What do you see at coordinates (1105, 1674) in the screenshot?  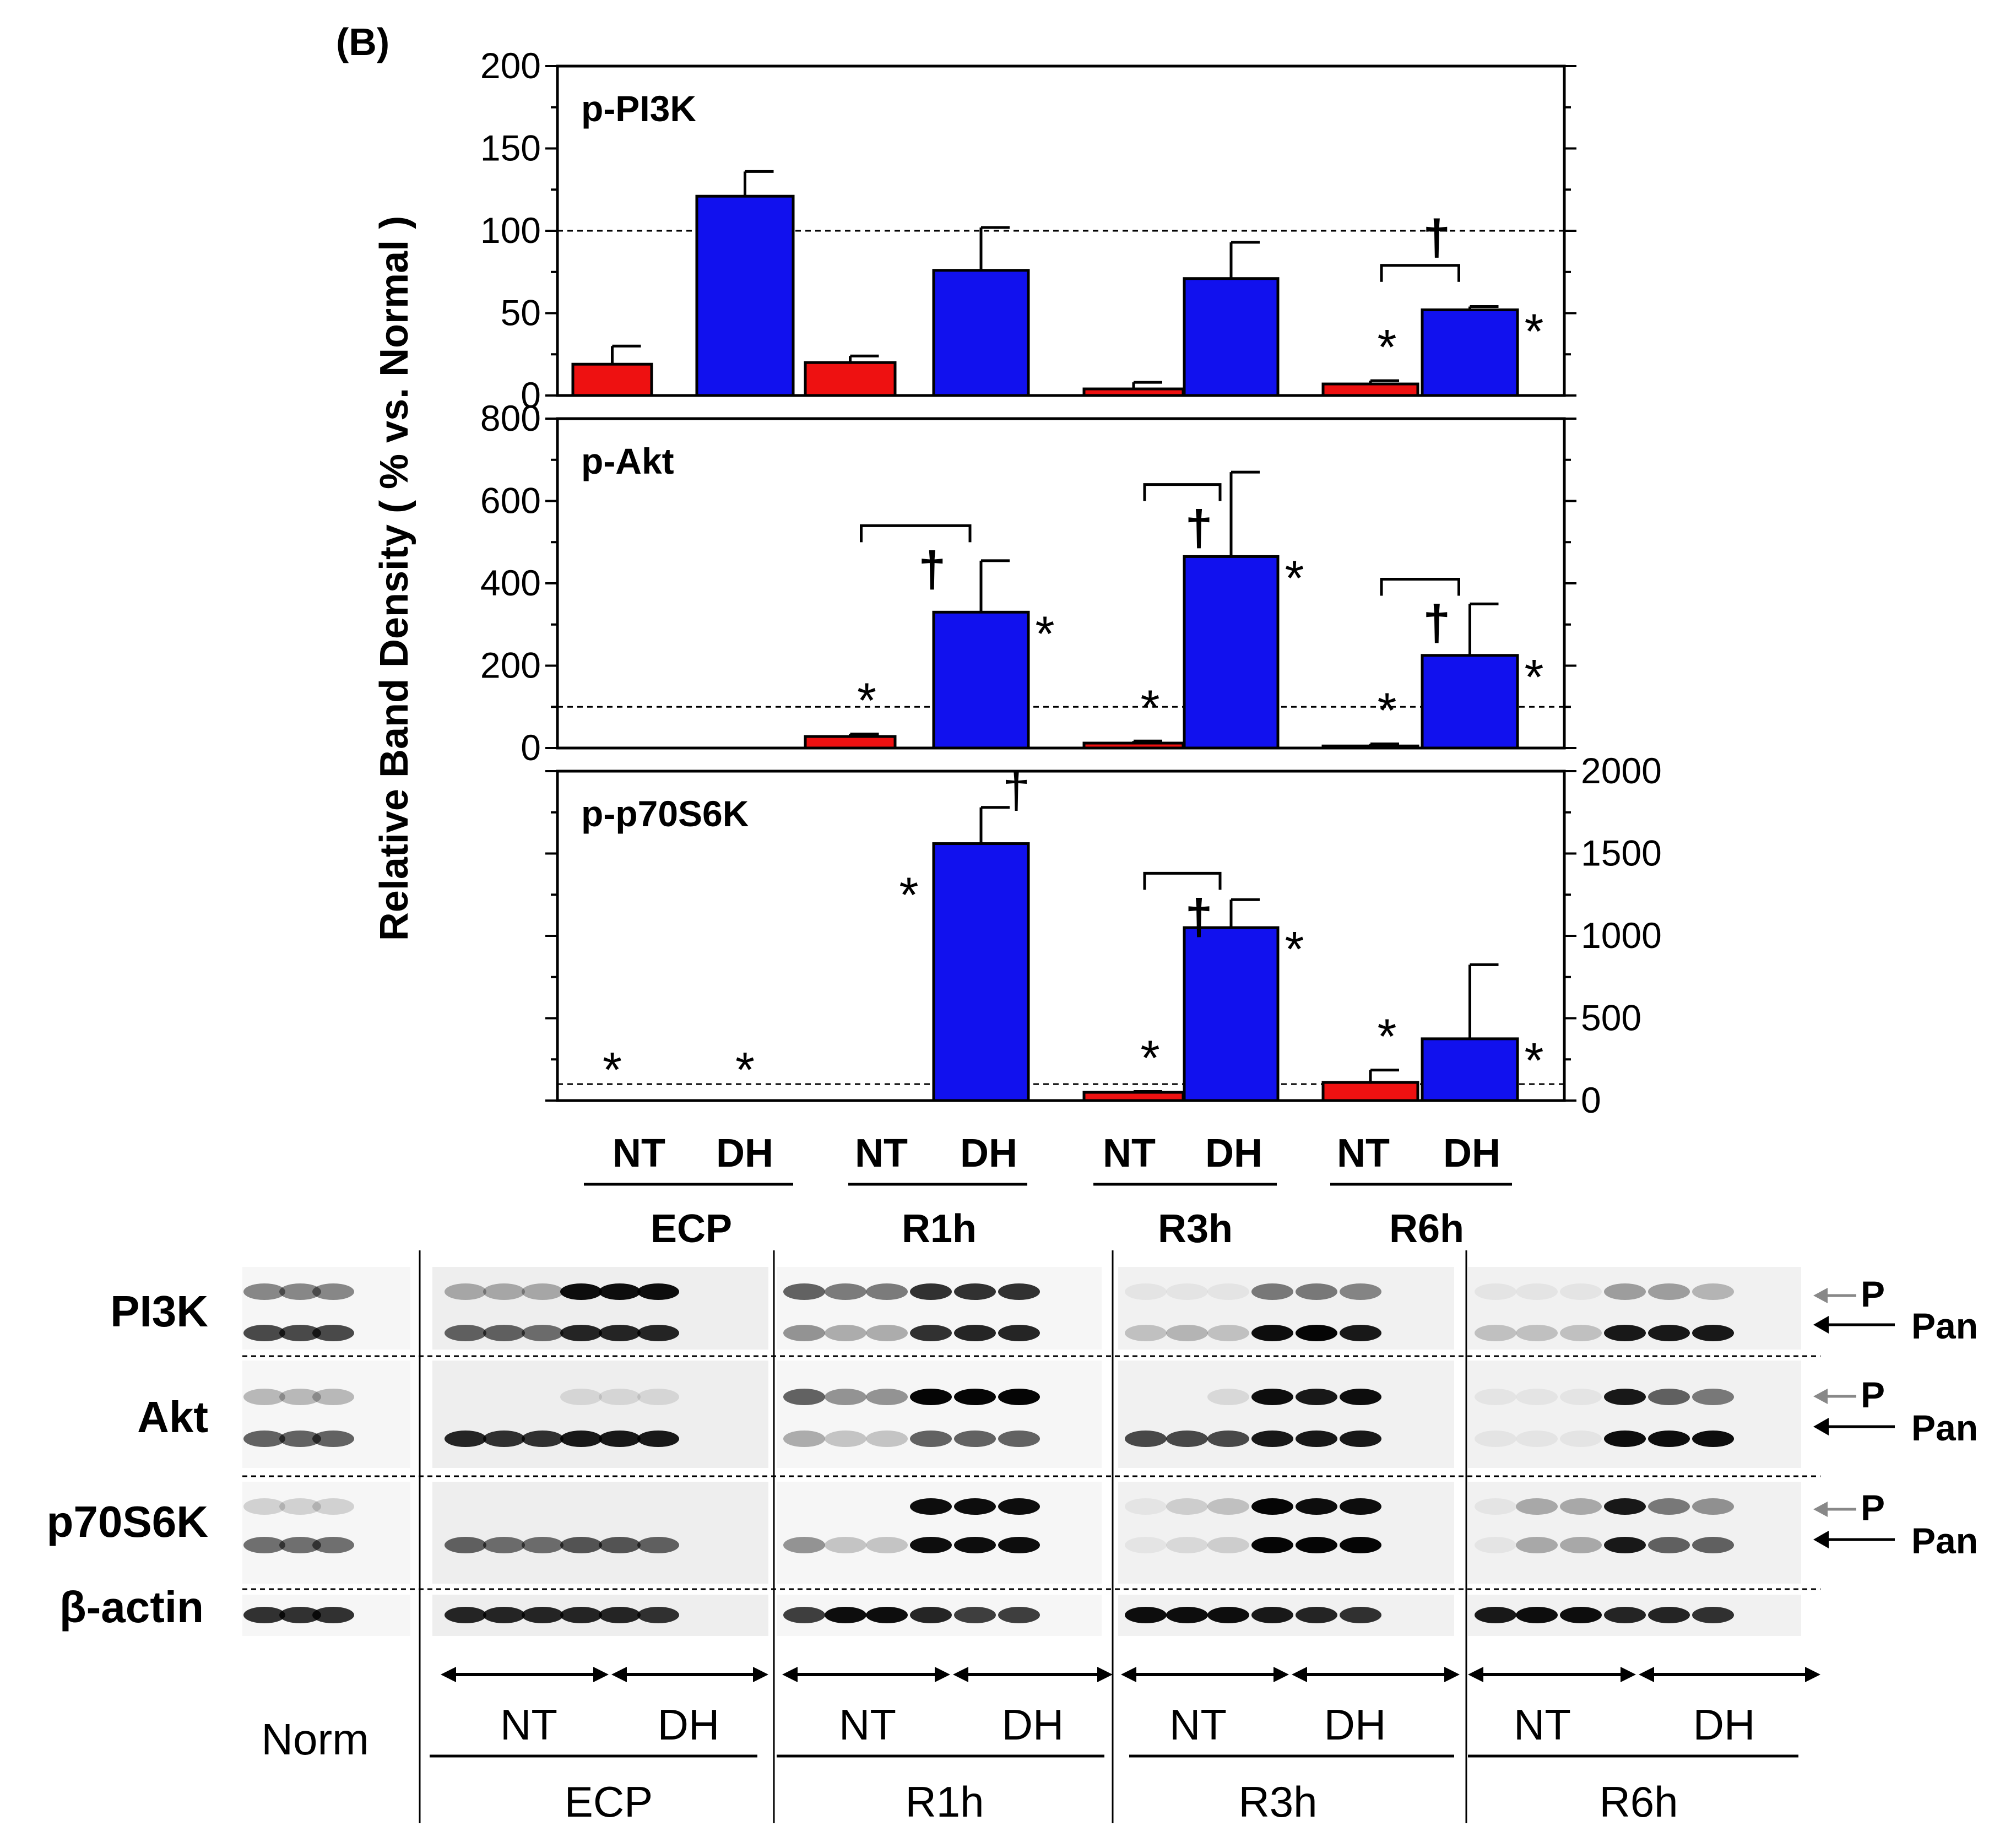 I see `arrow-head-right-icon` at bounding box center [1105, 1674].